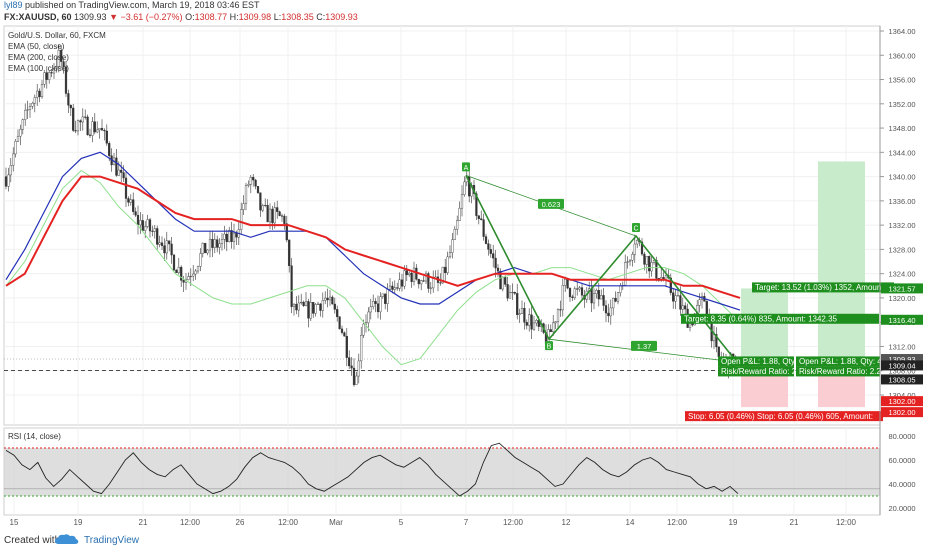  Describe the element at coordinates (901, 31) in the screenshot. I see `y-tick-label: 1364.00` at that location.